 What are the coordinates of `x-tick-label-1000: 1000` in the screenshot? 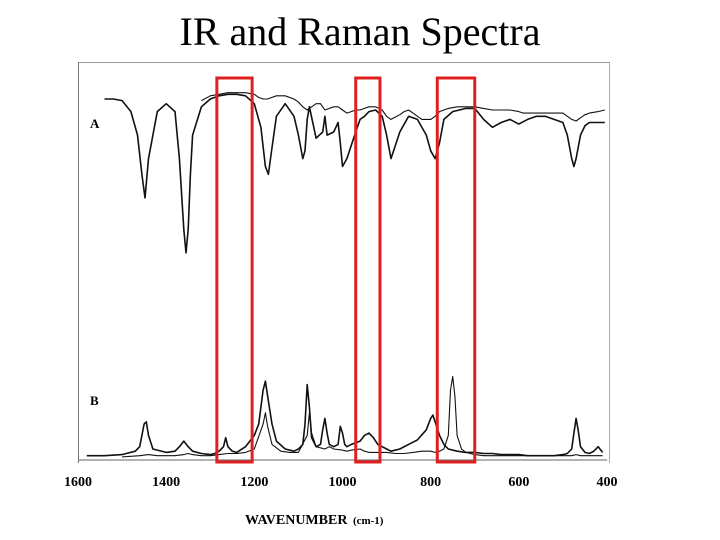 It's located at (343, 482).